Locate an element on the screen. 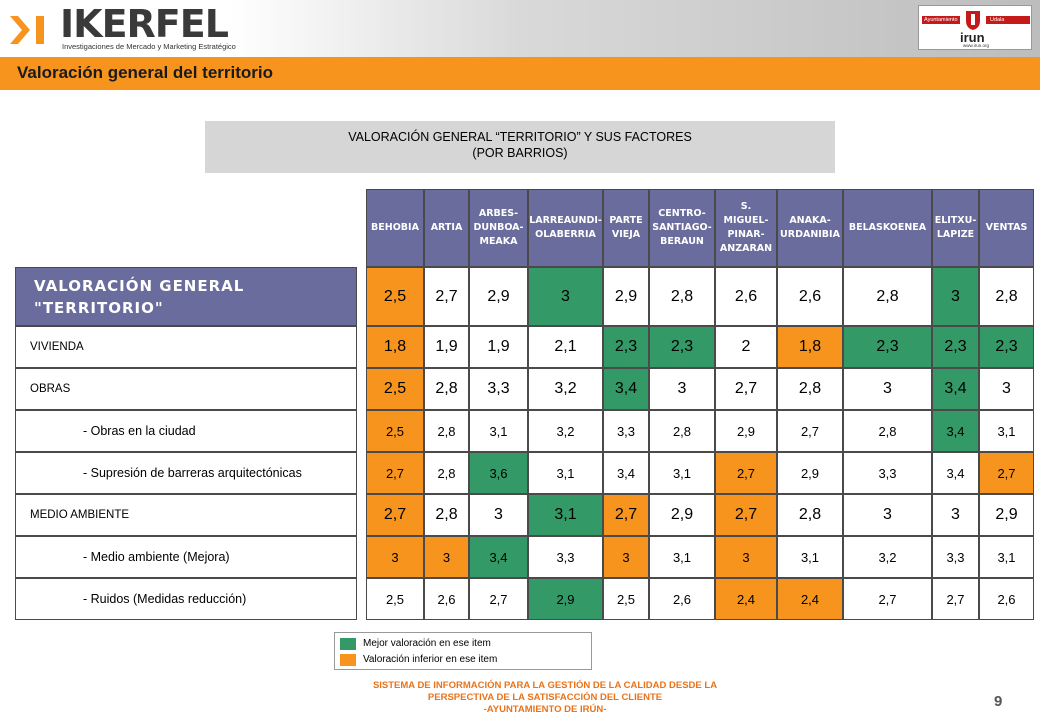  column-header-line: VENTAS is located at coordinates (1006, 227).